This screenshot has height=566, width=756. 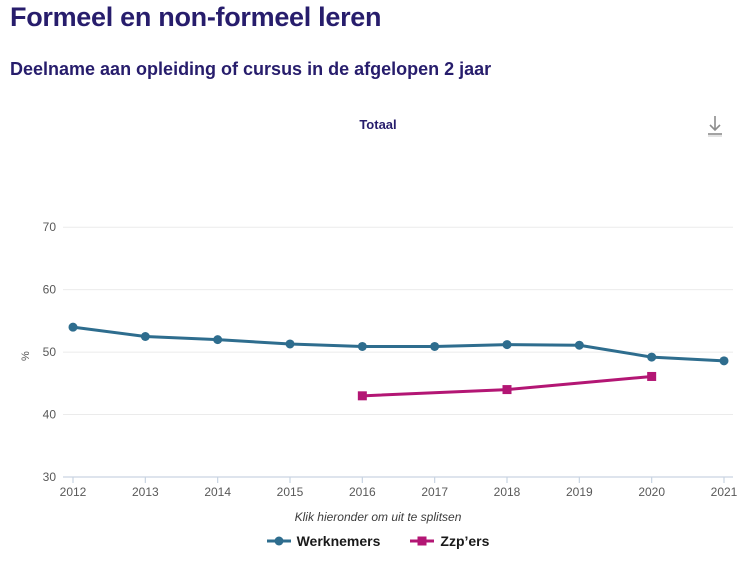 What do you see at coordinates (465, 541) in the screenshot?
I see `legend-label: Zzp’ers` at bounding box center [465, 541].